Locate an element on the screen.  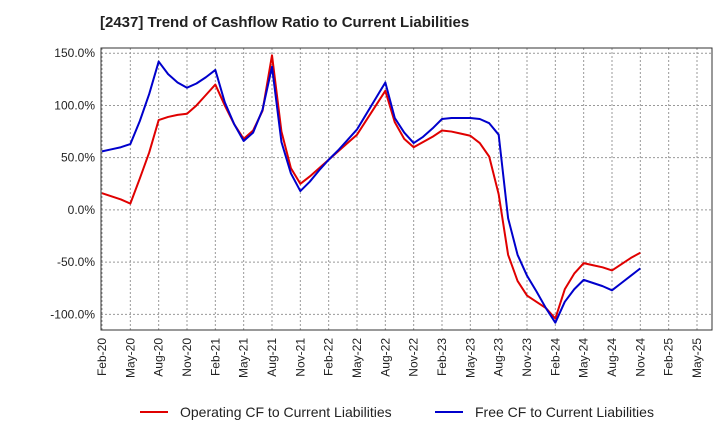
legend-item-operating-cf: Operating CF to Current Liabilities is located at coordinates (266, 412).